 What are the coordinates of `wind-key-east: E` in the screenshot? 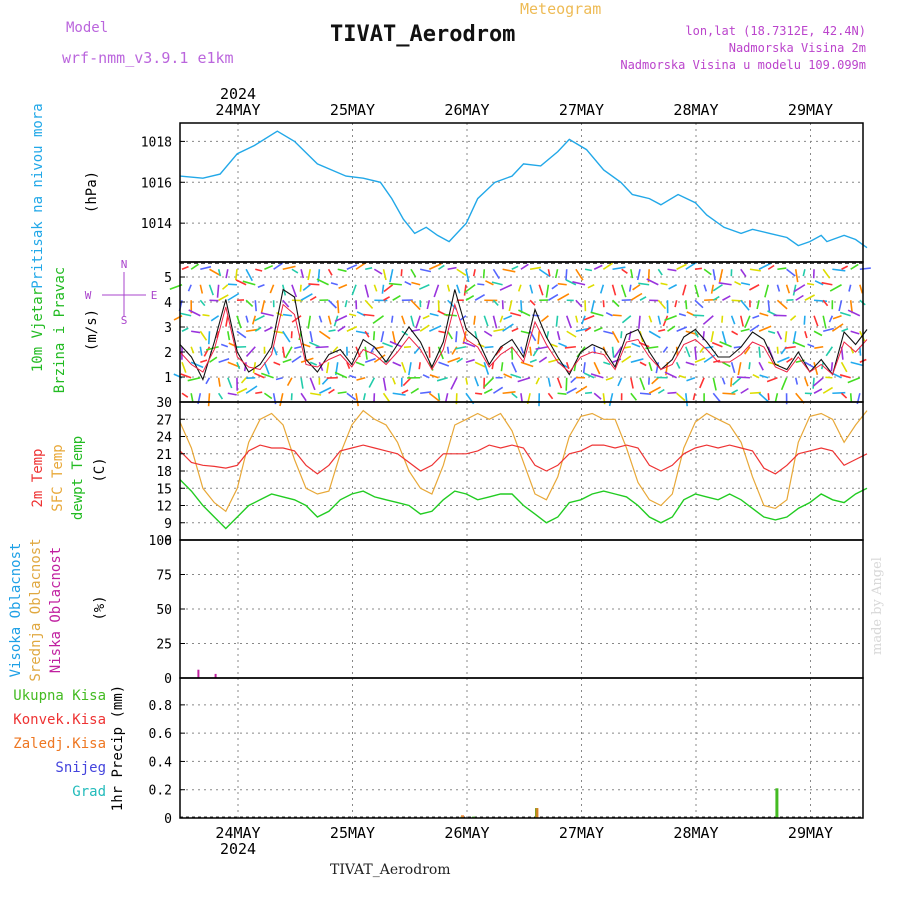 It's located at (154, 295).